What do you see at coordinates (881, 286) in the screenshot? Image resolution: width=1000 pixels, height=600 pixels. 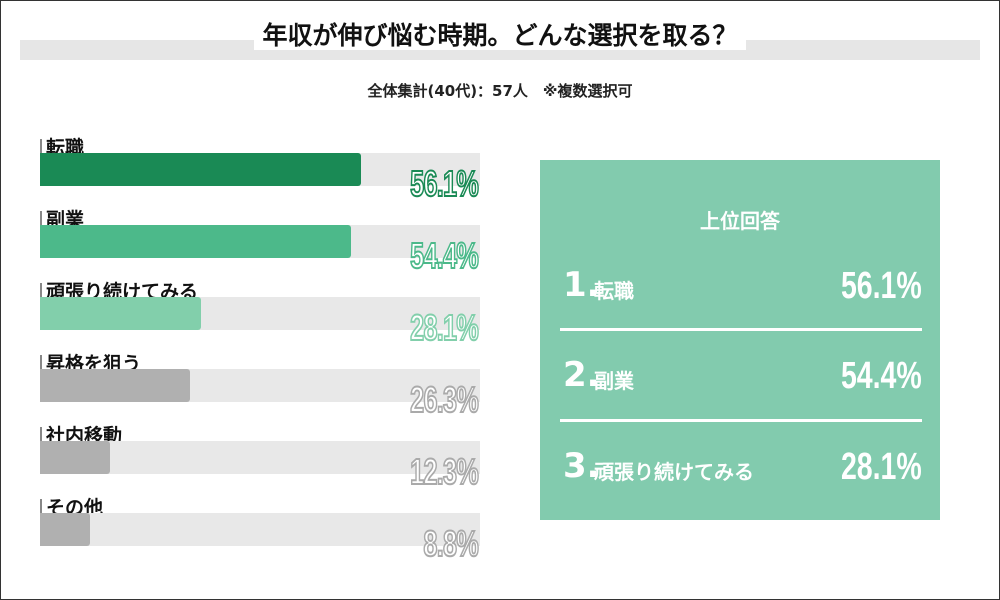 I see `rank-value: 56.1%` at bounding box center [881, 286].